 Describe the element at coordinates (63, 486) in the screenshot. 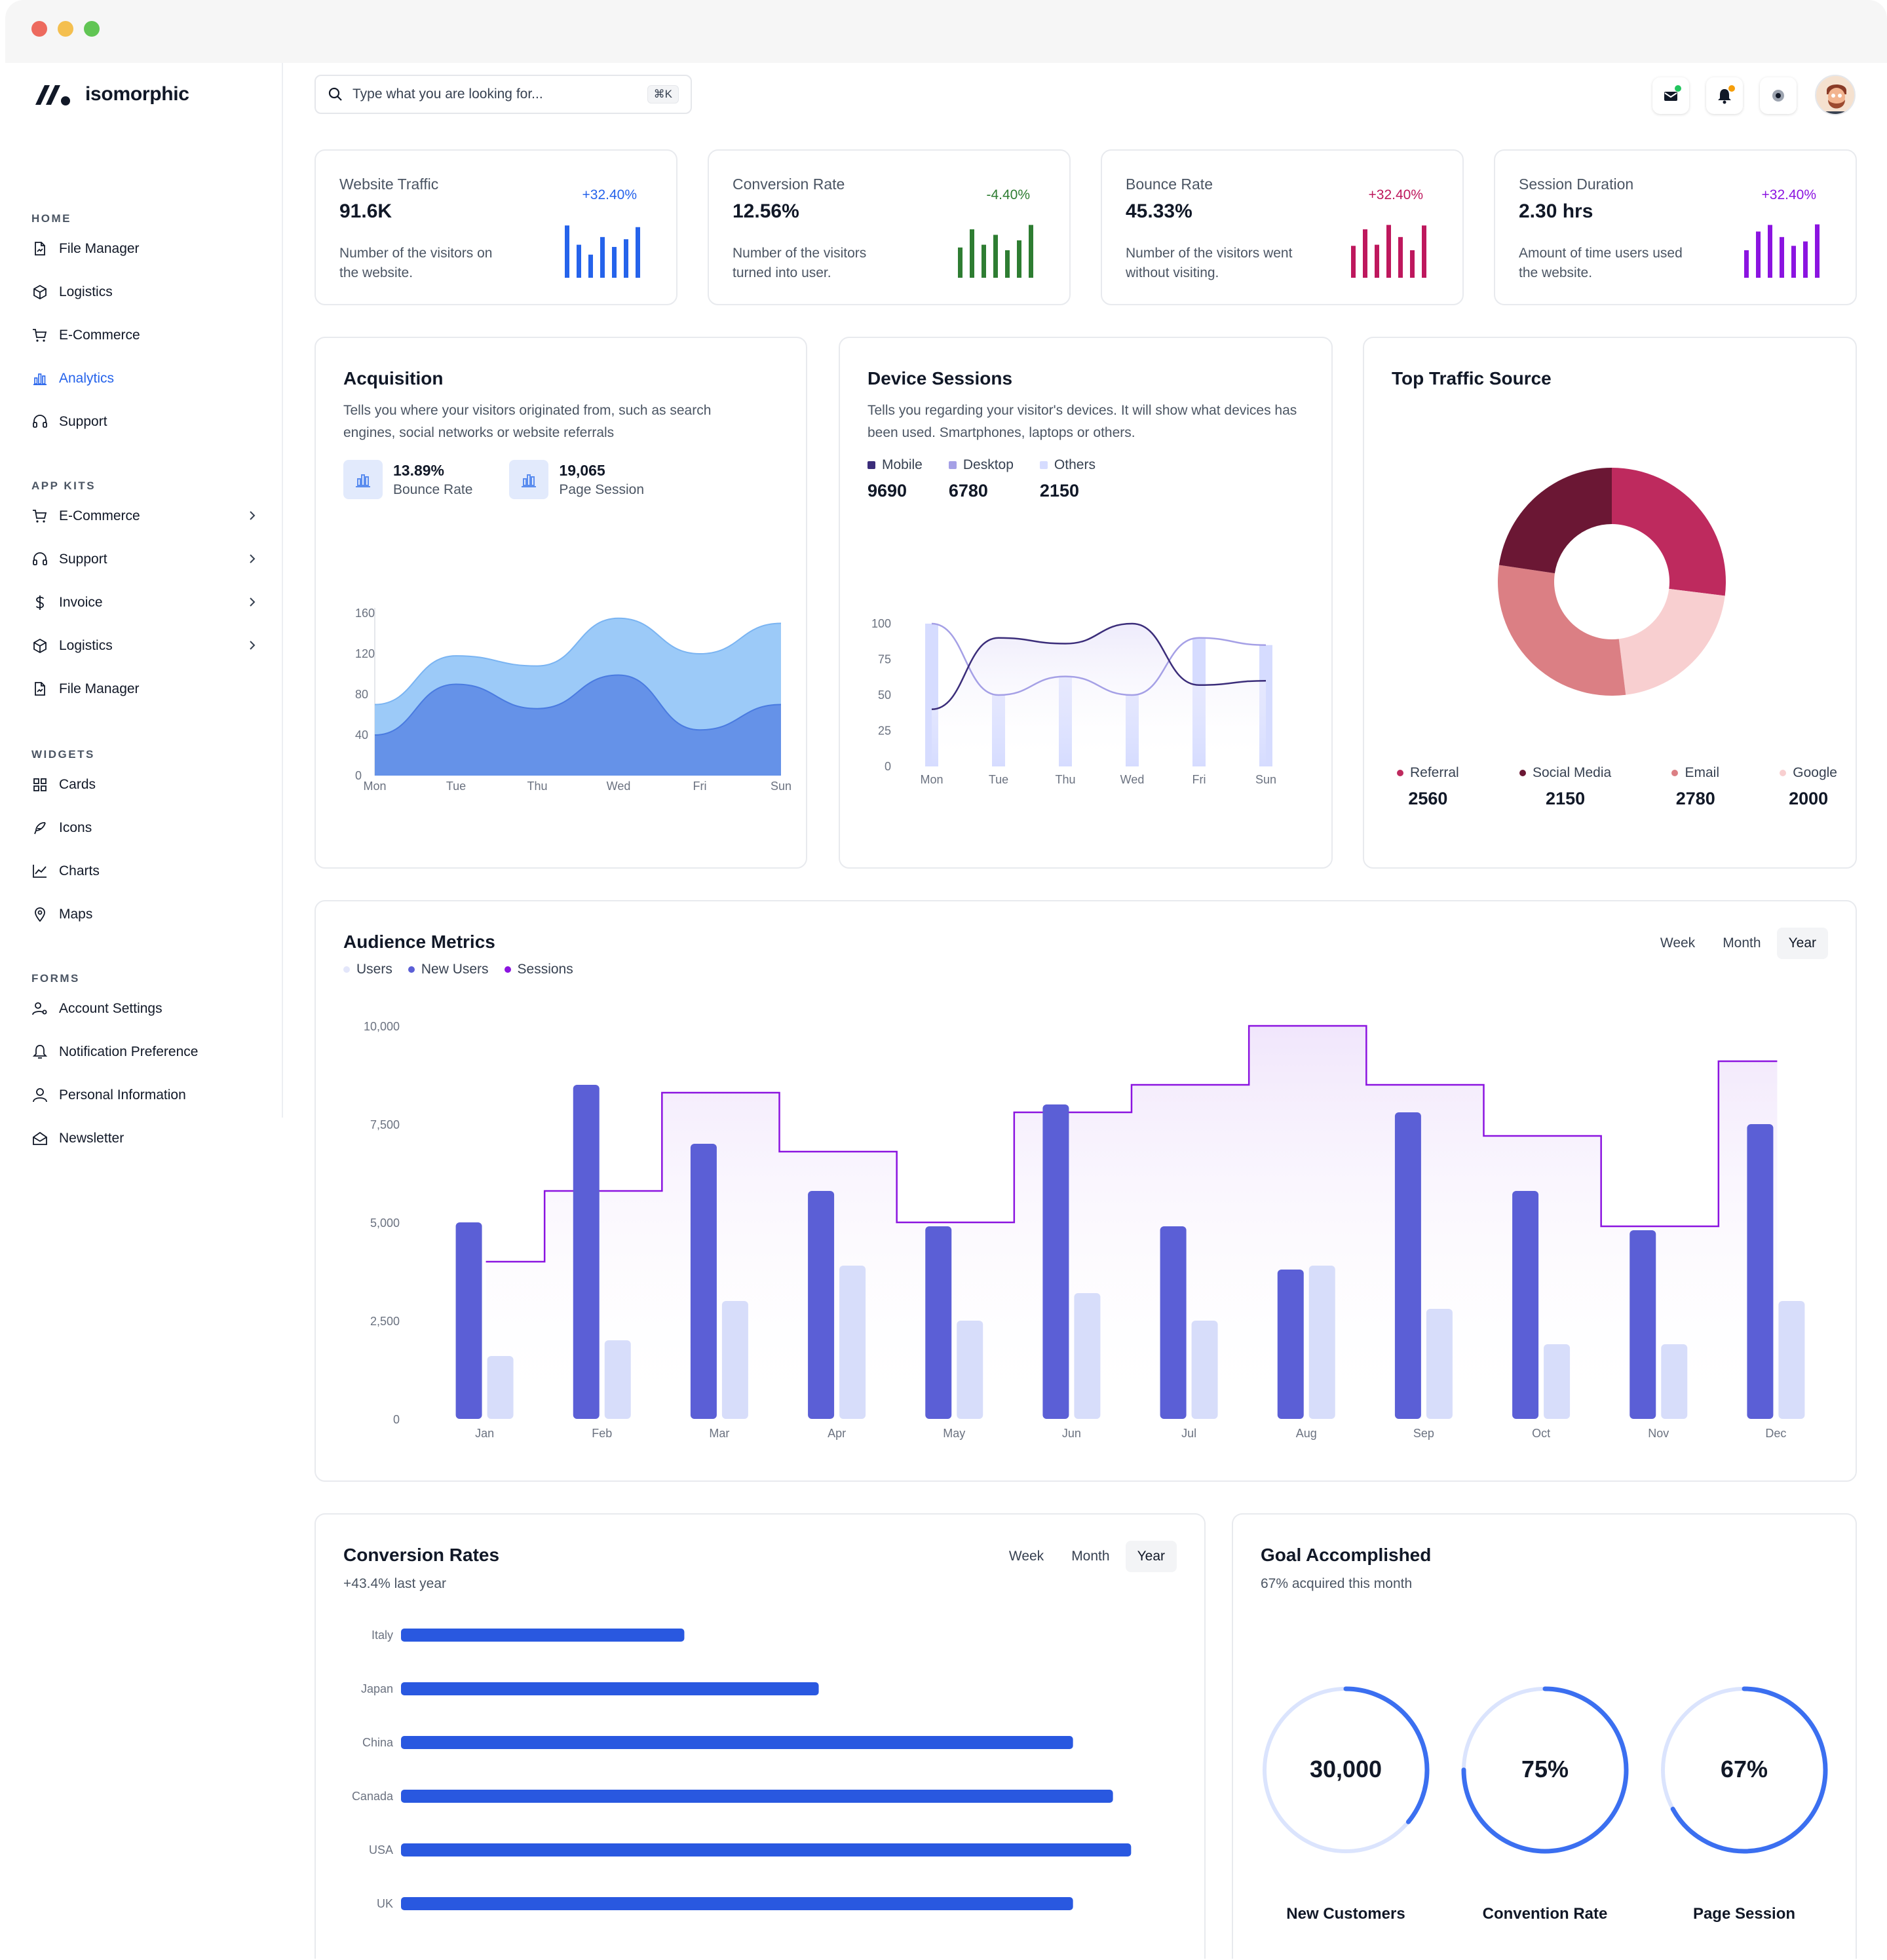

I see `nav-section-title: APP KITS` at that location.